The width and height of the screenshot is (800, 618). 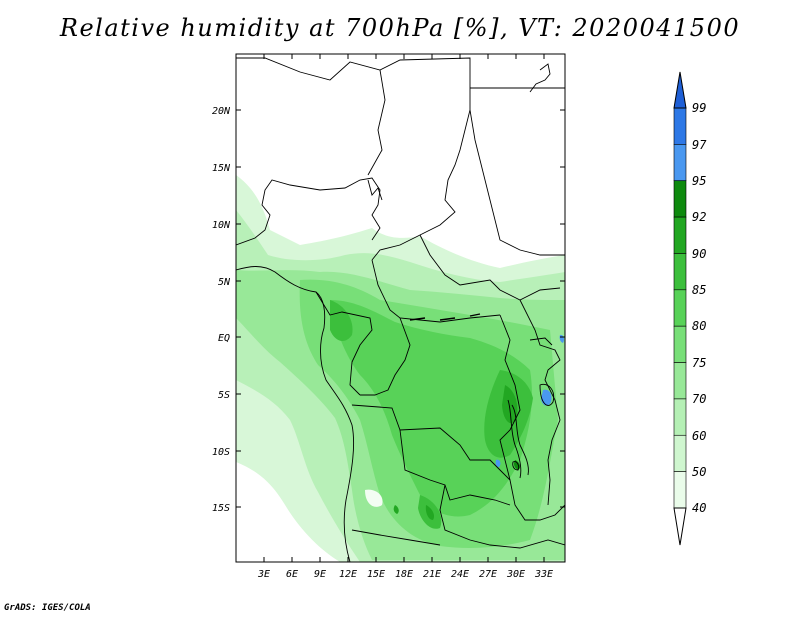 I want to click on colorbar-label: 92, so click(x=699, y=217).